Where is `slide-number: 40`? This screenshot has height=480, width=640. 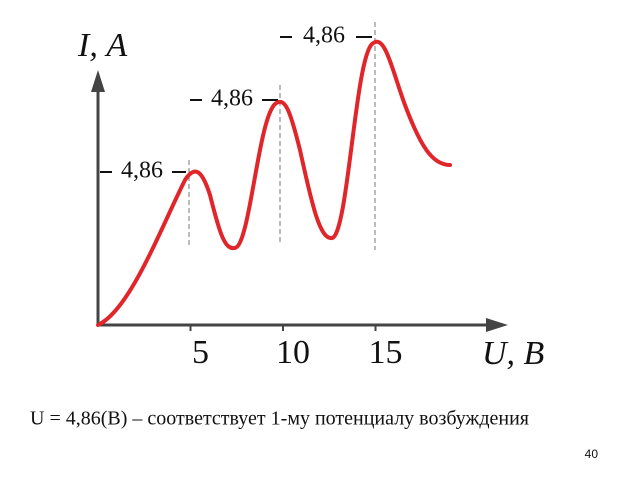
slide-number: 40 is located at coordinates (592, 454).